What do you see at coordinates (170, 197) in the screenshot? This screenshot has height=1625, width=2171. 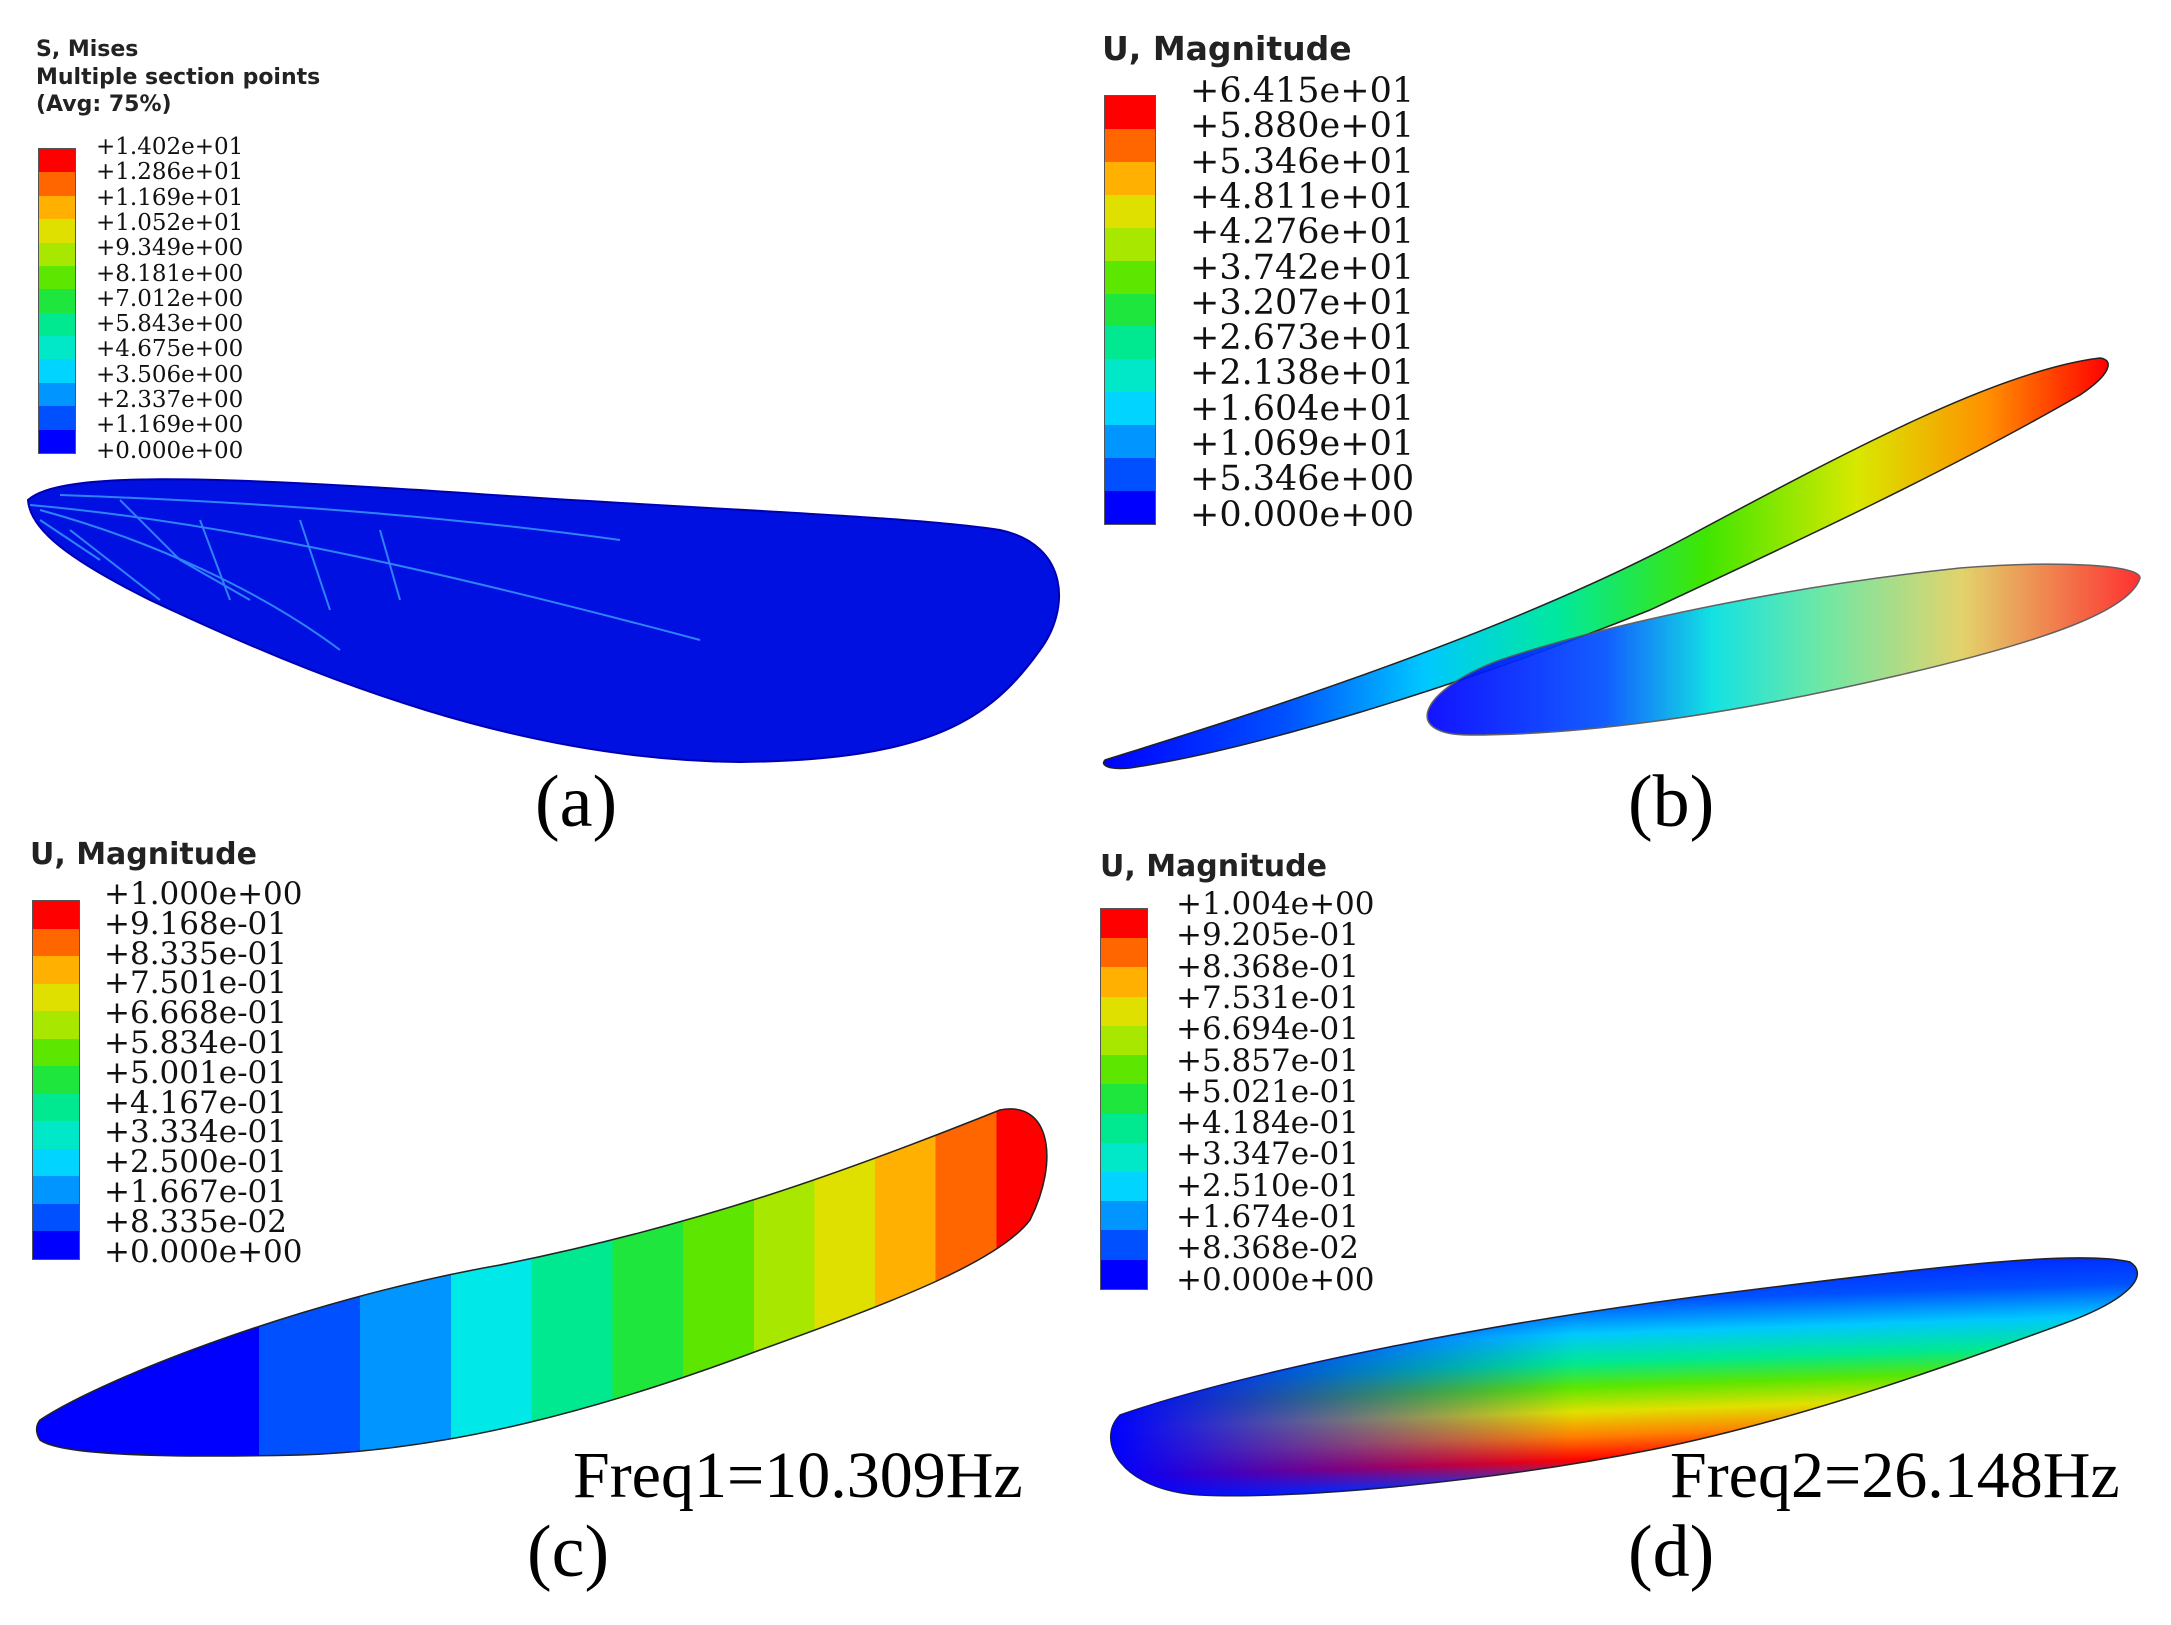 I see `legend-value: +1.169e+01` at bounding box center [170, 197].